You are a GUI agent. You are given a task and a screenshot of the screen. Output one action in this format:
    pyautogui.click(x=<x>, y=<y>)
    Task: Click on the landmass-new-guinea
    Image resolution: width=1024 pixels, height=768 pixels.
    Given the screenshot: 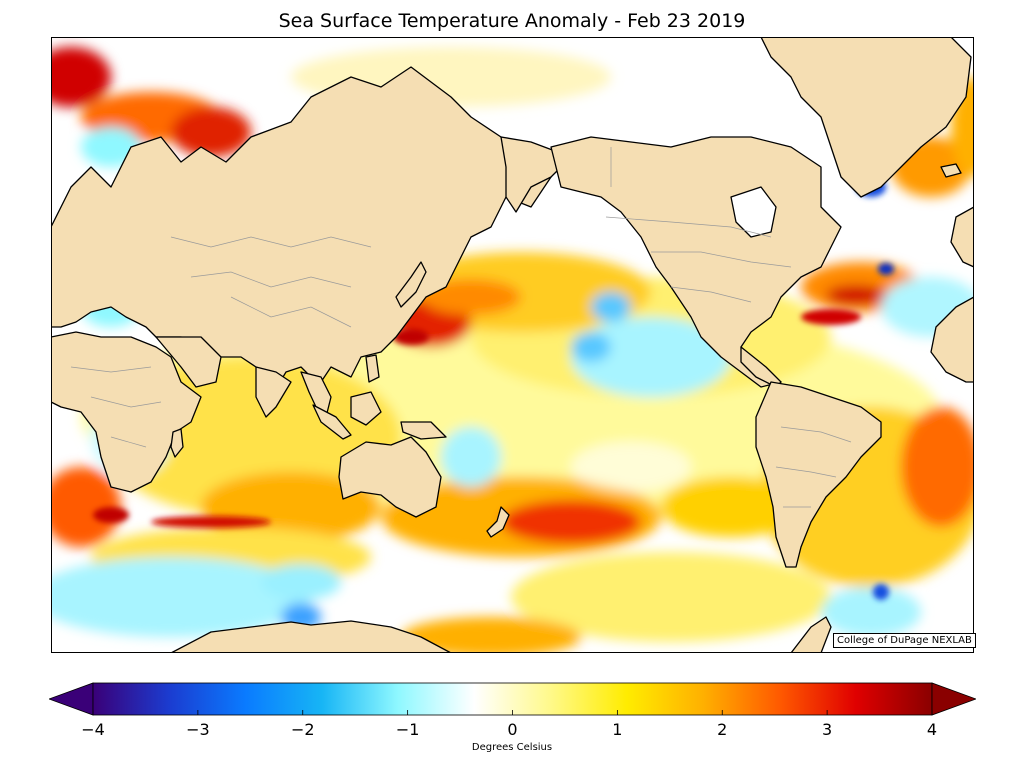 What is the action you would take?
    pyautogui.click(x=423, y=430)
    